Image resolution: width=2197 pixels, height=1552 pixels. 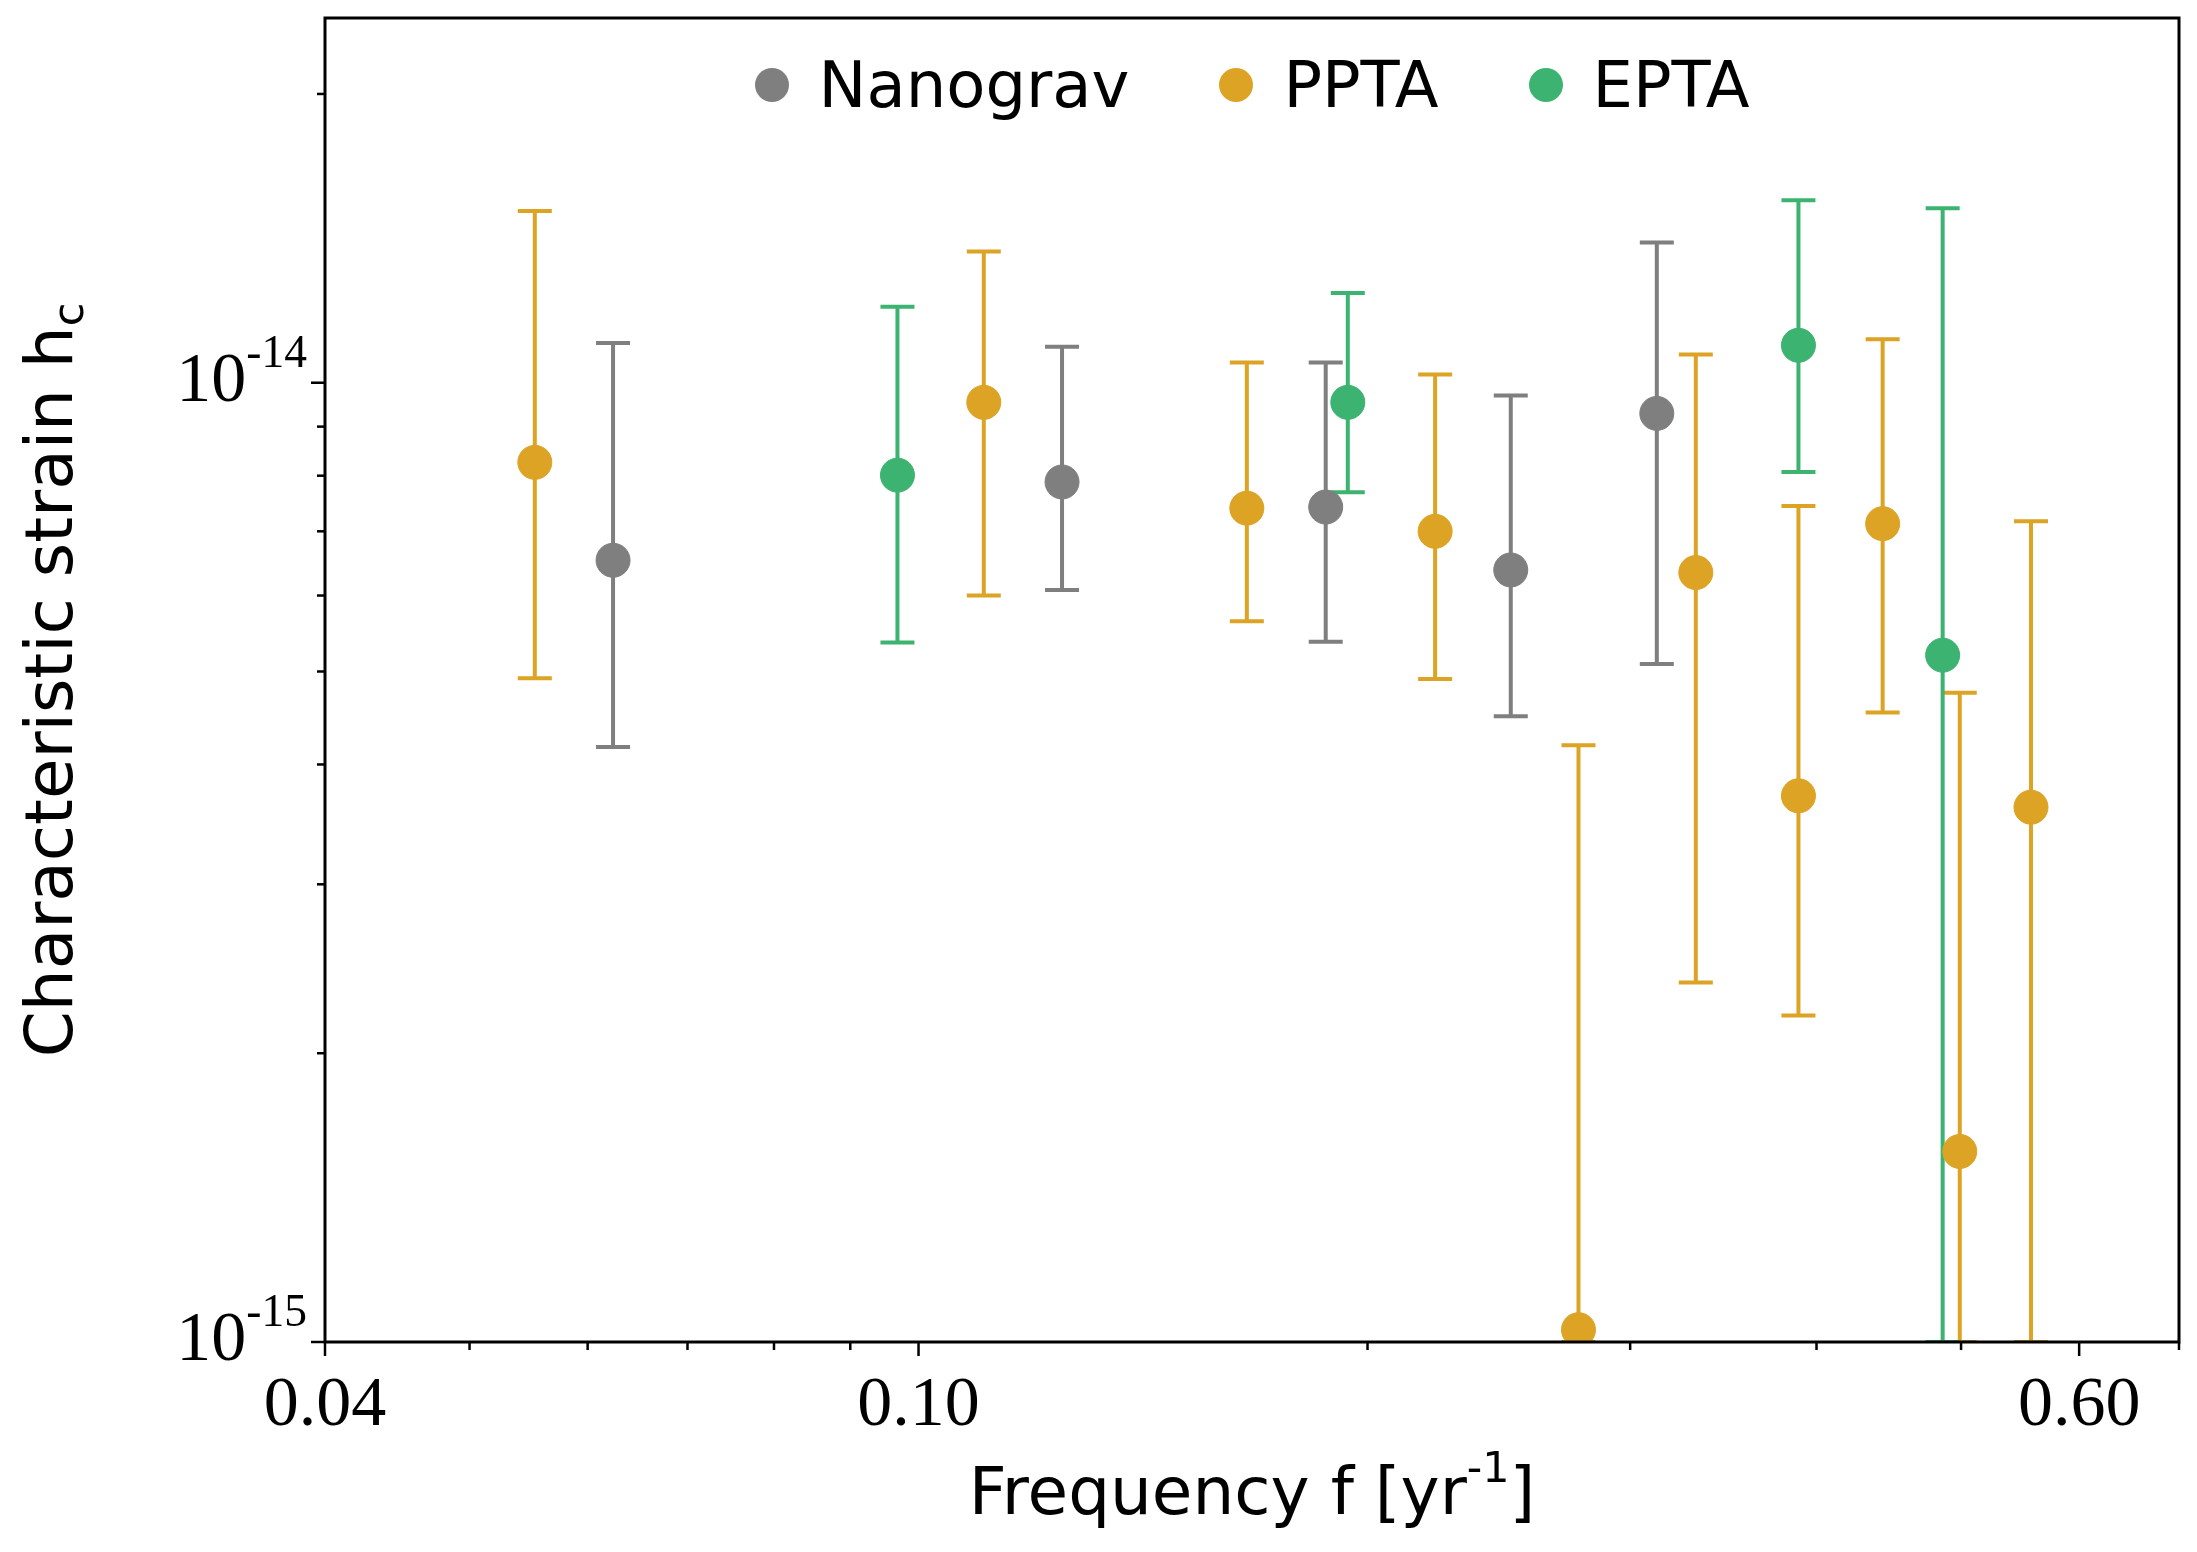 What do you see at coordinates (52, 680) in the screenshot?
I see `y-axis-title: Characteristic strain hc` at bounding box center [52, 680].